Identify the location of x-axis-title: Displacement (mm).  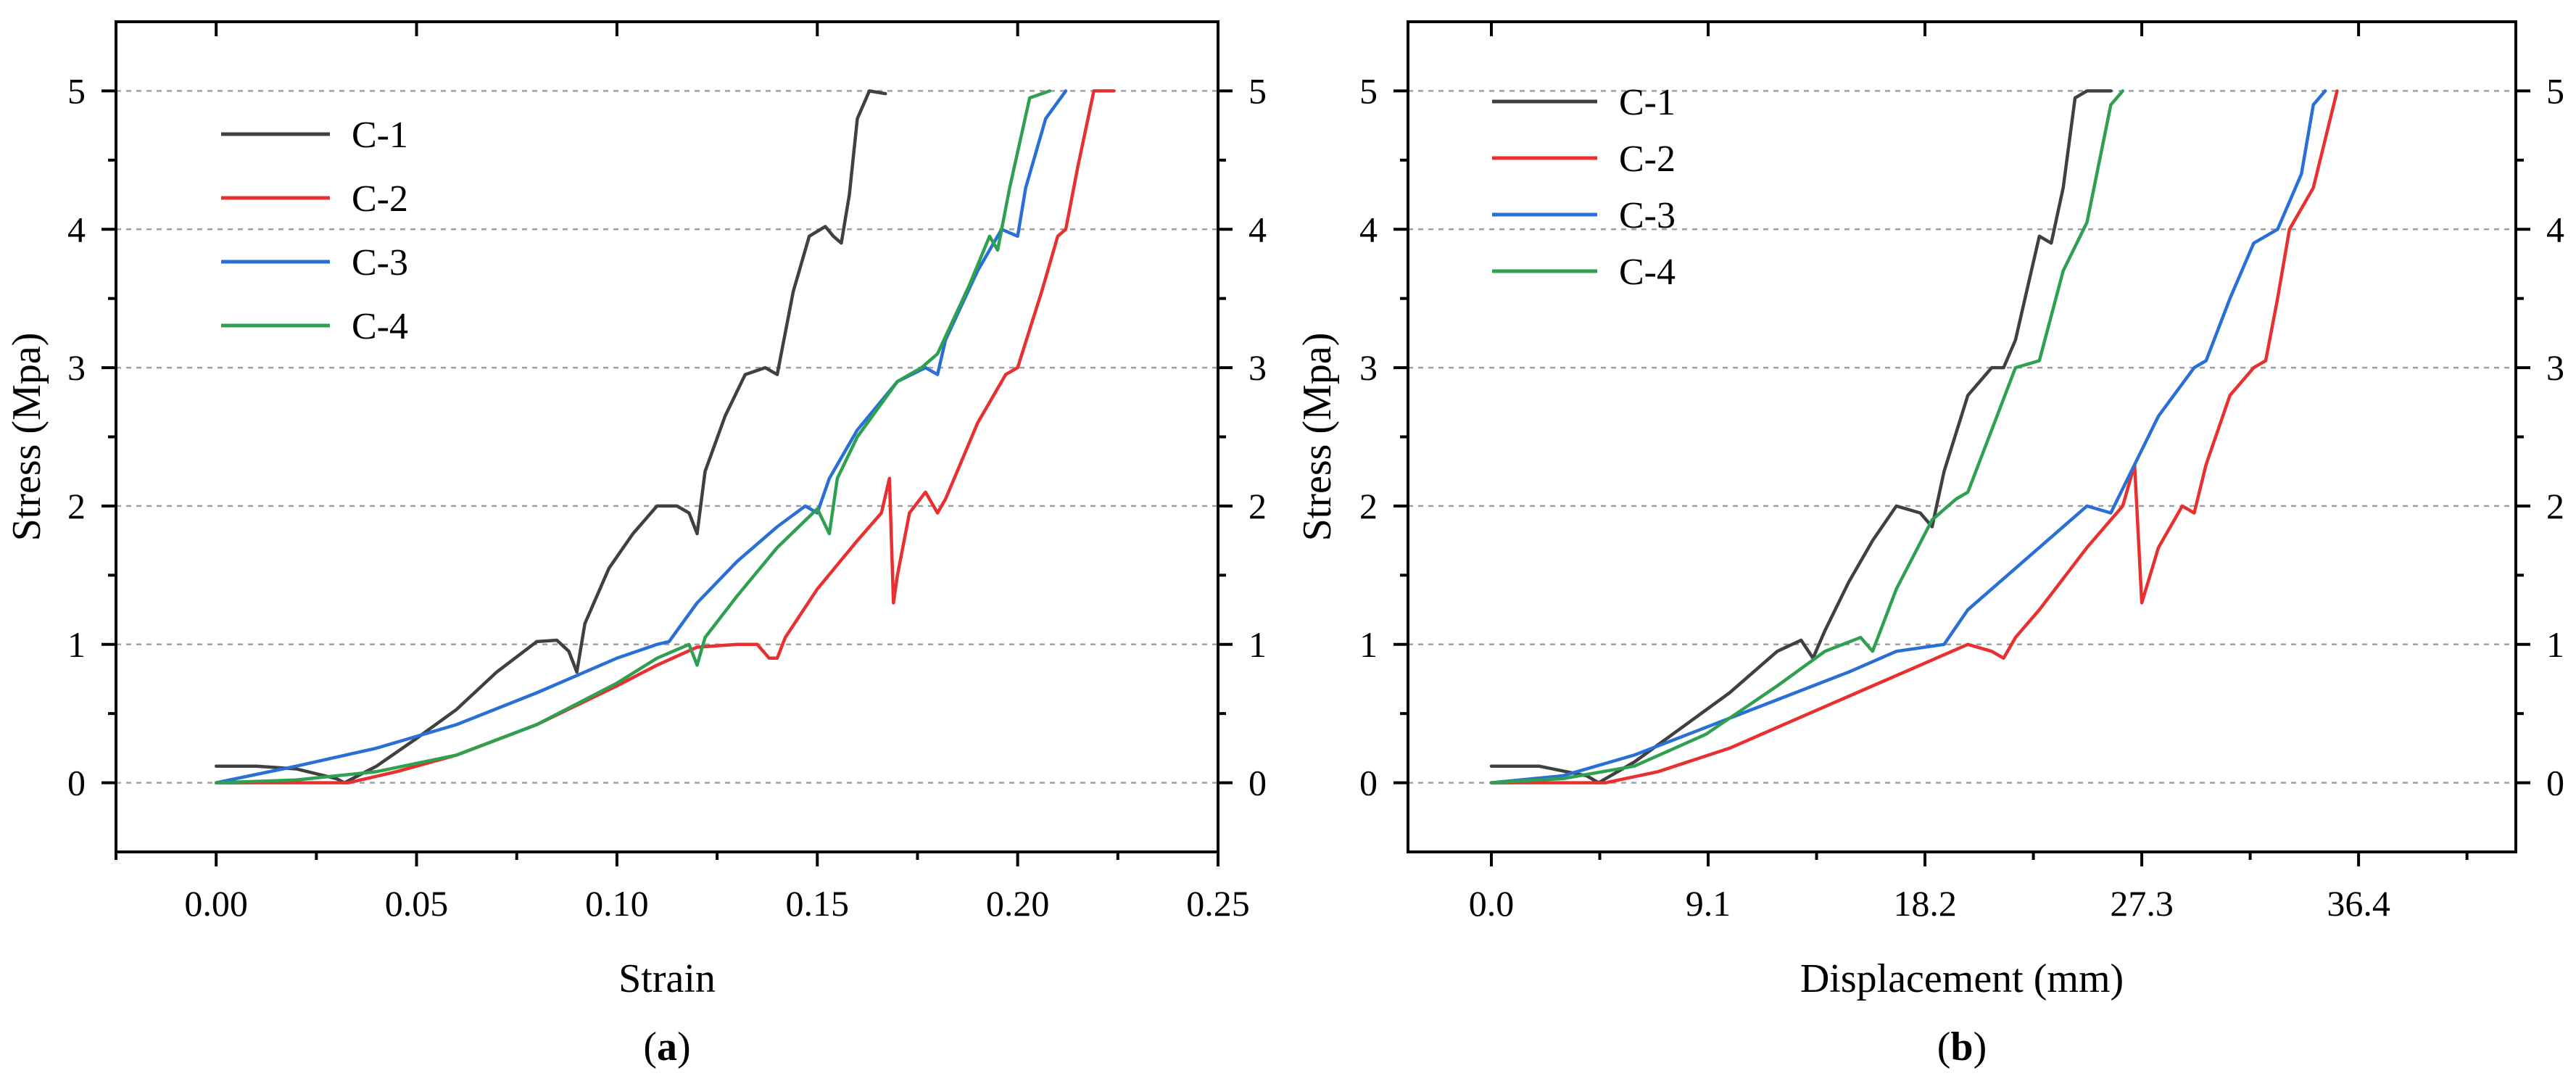
(1962, 979).